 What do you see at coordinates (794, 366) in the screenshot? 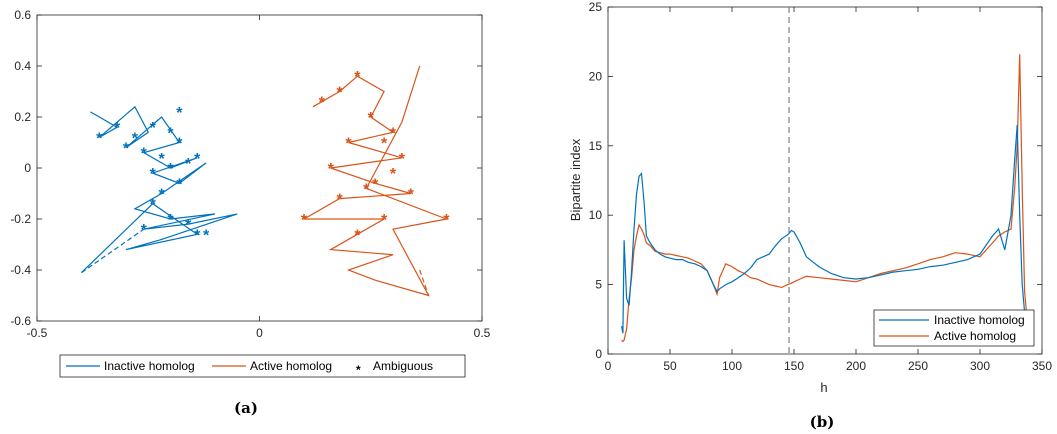
I see `panel-b-xtick-label: 150` at bounding box center [794, 366].